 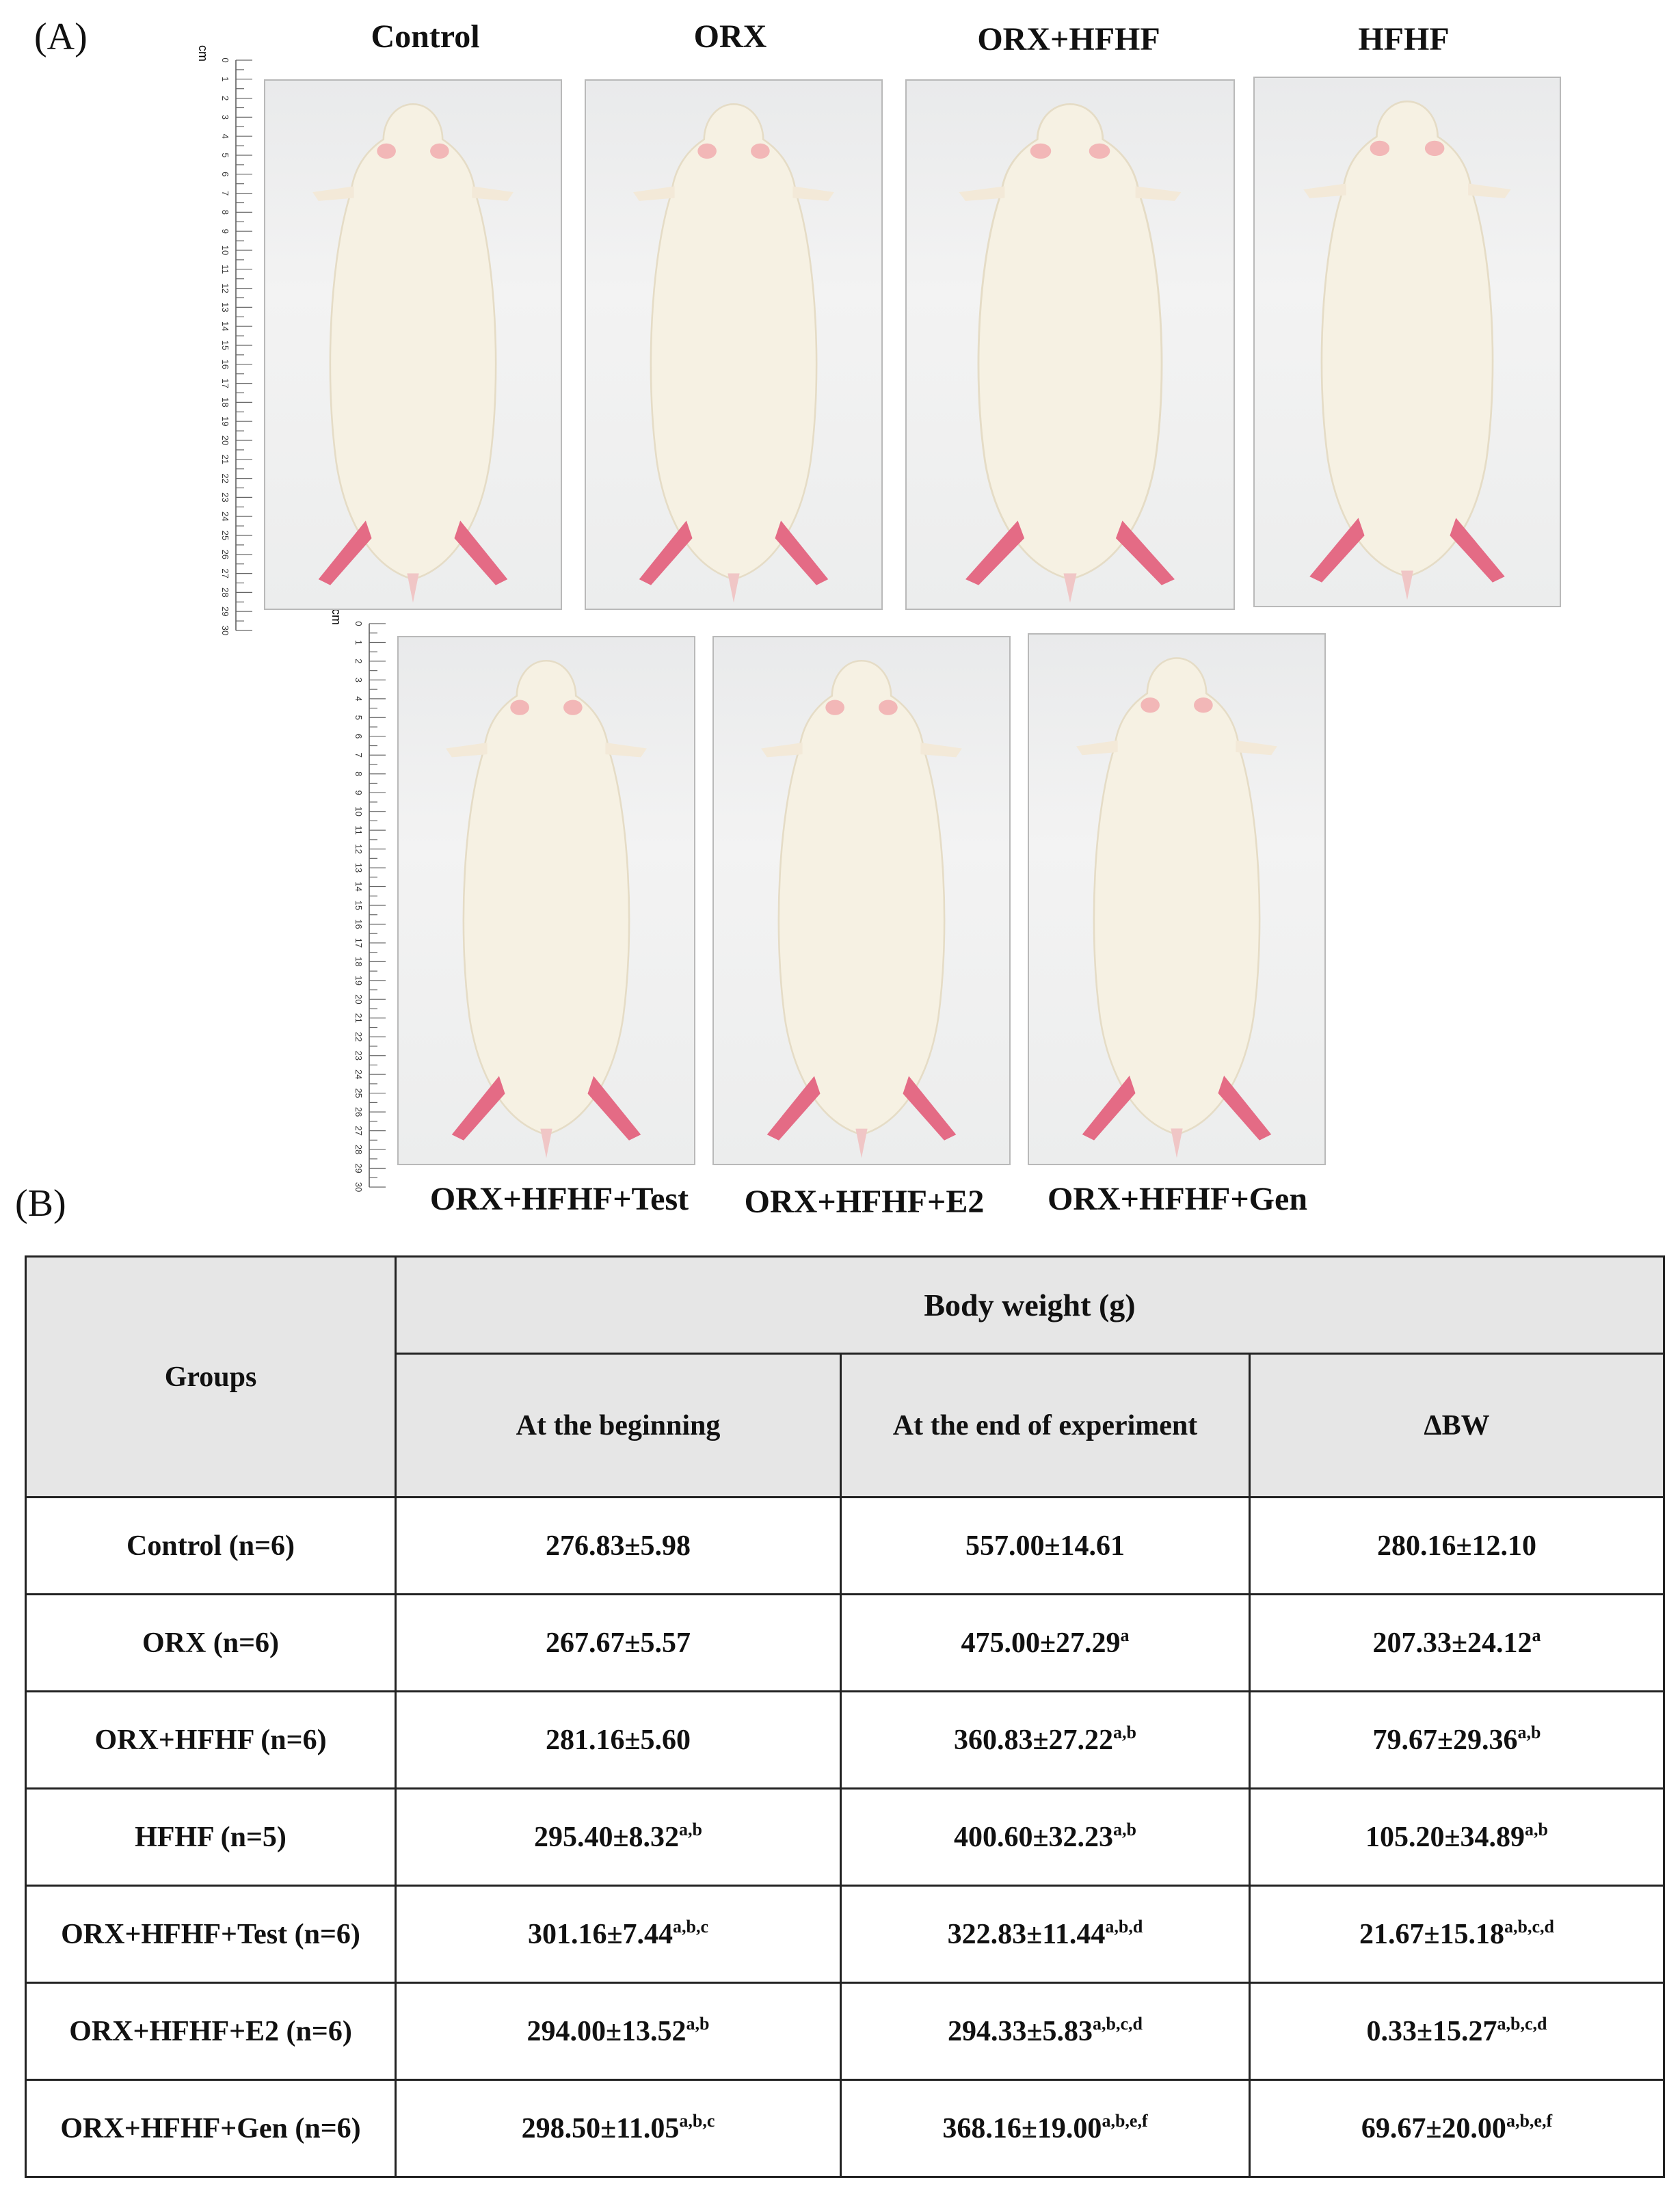 What do you see at coordinates (225, 59) in the screenshot?
I see `ruler-tick-label: 0` at bounding box center [225, 59].